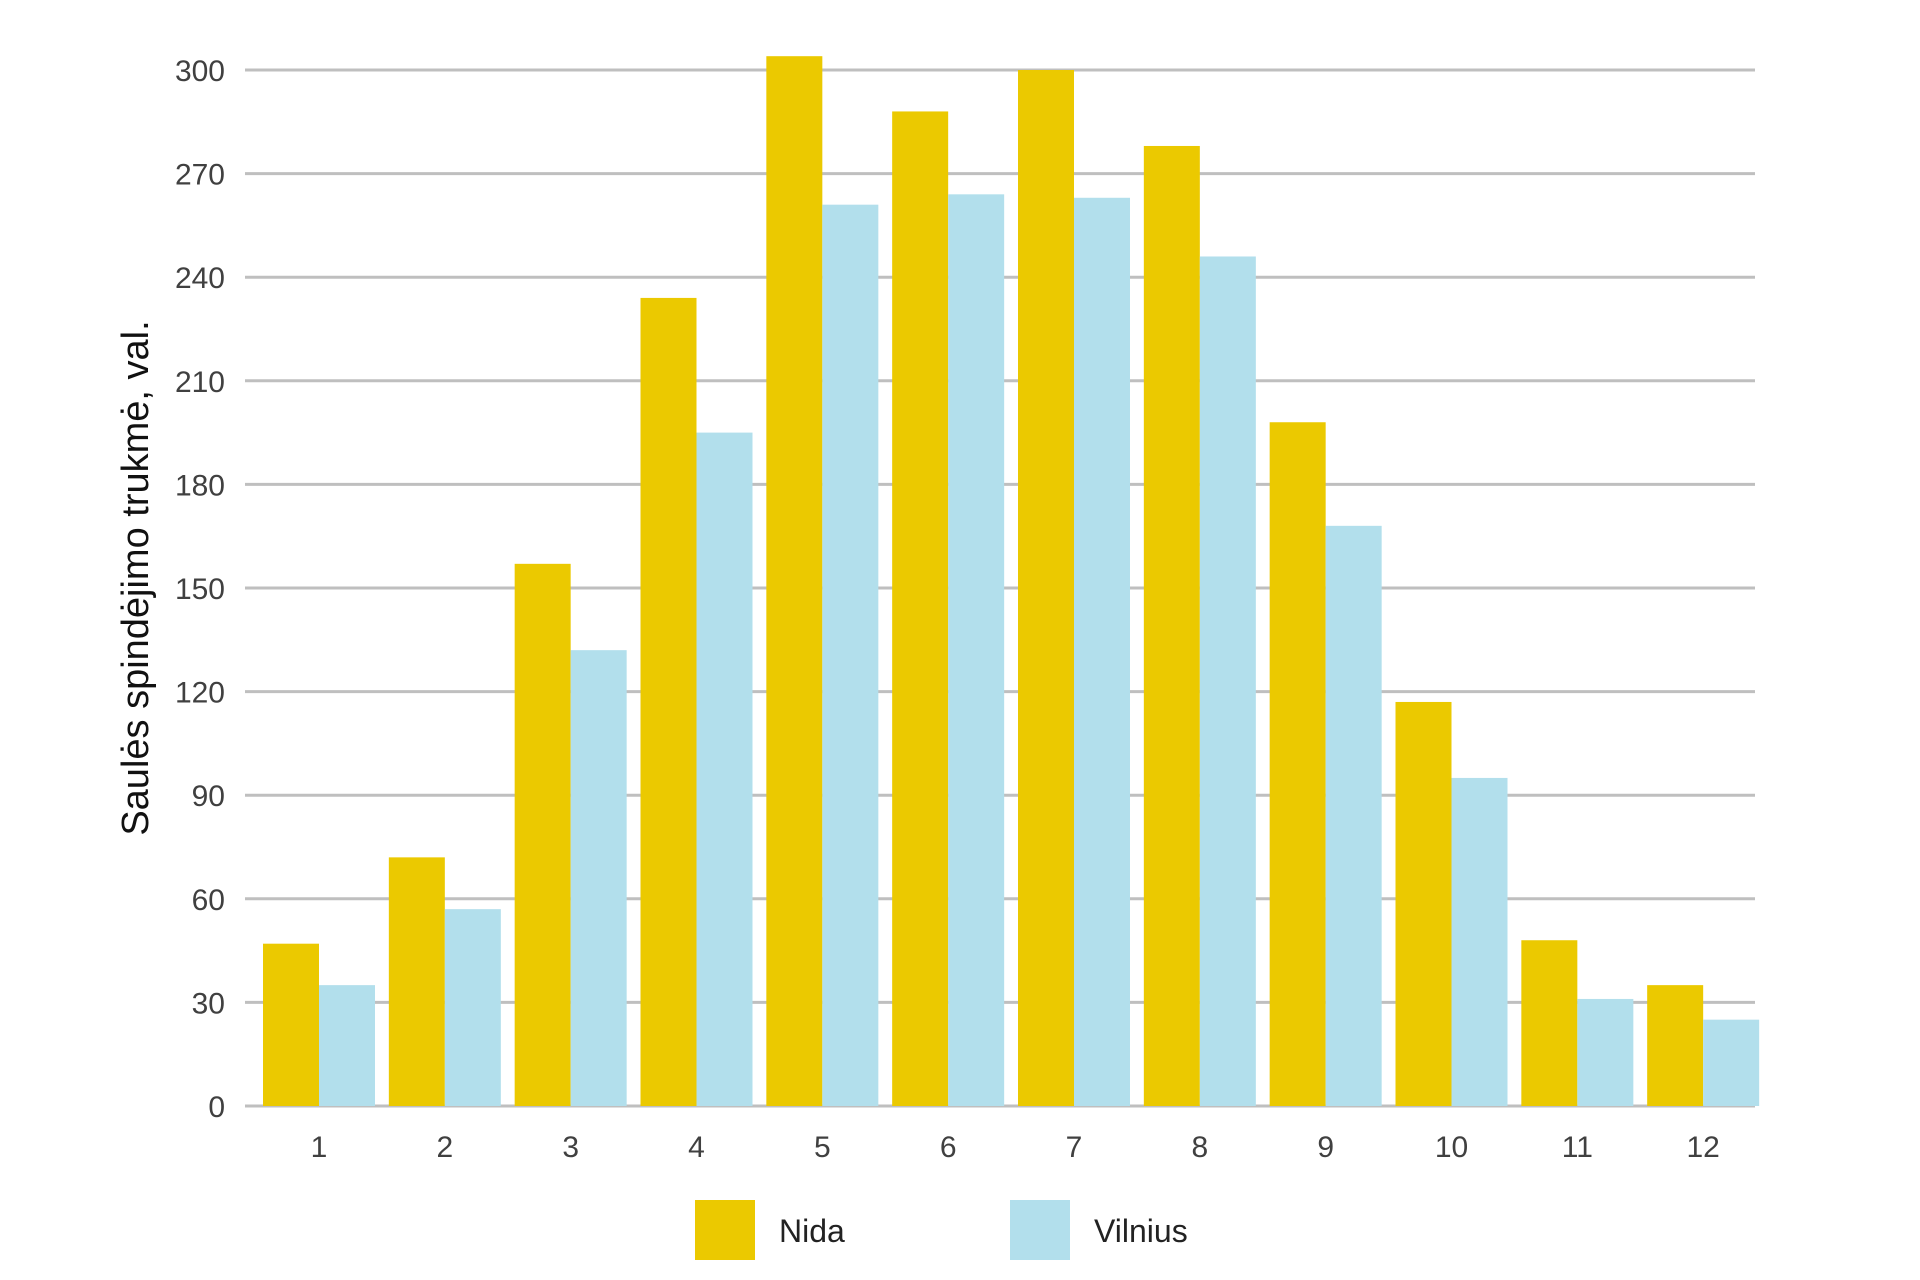 The width and height of the screenshot is (1920, 1280). Describe the element at coordinates (1015, 1147) in the screenshot. I see `x-axis-ticks: 1 2 3 4 5 6 7 8 9 10 11 12` at that location.